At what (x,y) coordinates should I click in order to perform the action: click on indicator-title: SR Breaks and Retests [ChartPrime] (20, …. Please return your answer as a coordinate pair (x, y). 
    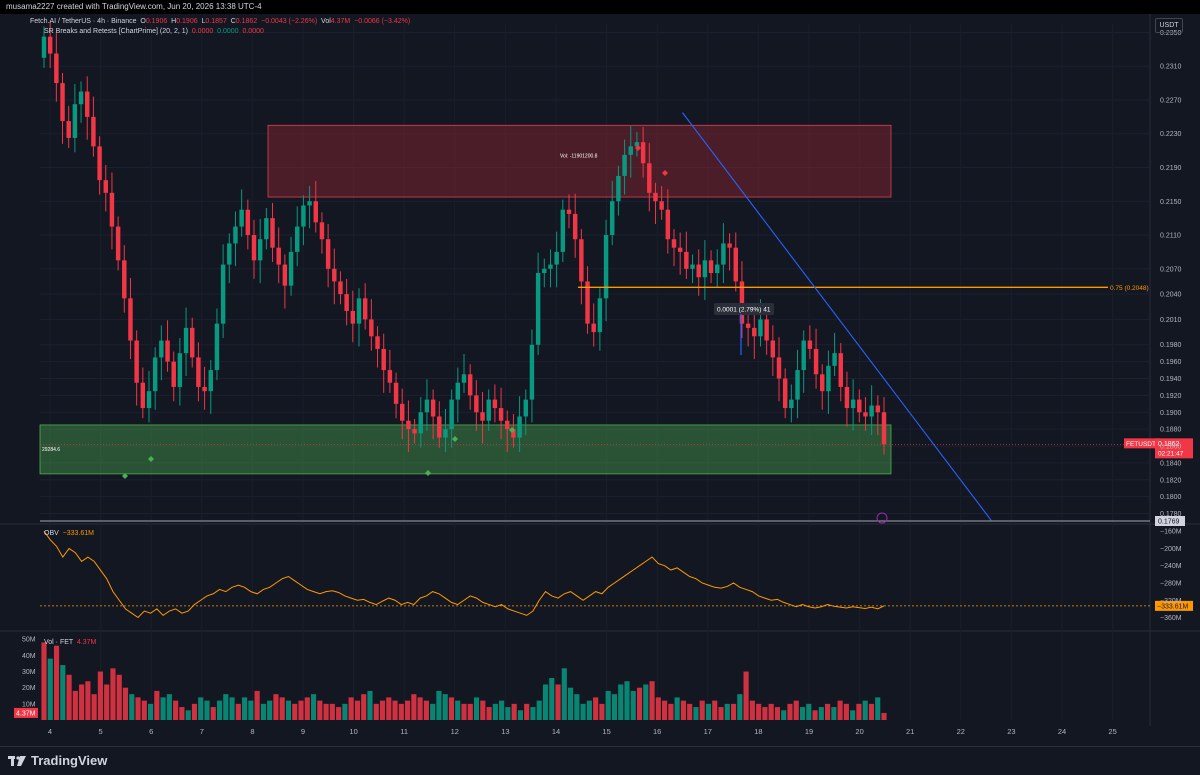
    Looking at the image, I should click on (116, 31).